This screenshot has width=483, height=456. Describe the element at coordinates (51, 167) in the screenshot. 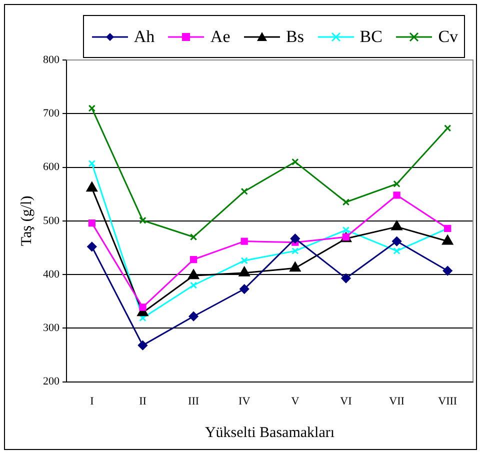

I see `y-tick-label: 600` at that location.